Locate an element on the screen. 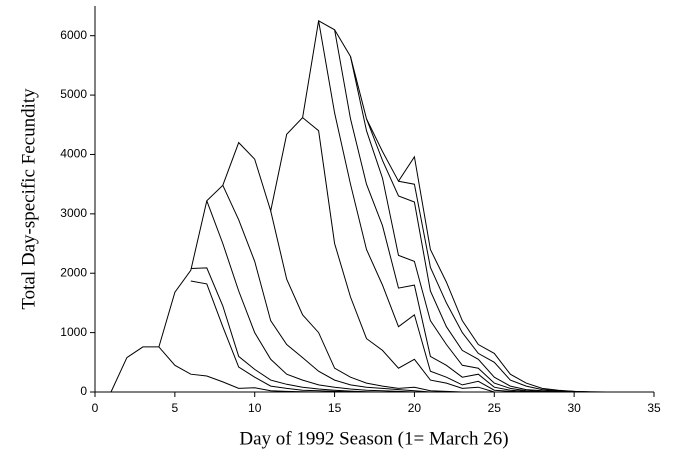 This screenshot has width=678, height=460. y-tick-label: 1000 is located at coordinates (73, 332).